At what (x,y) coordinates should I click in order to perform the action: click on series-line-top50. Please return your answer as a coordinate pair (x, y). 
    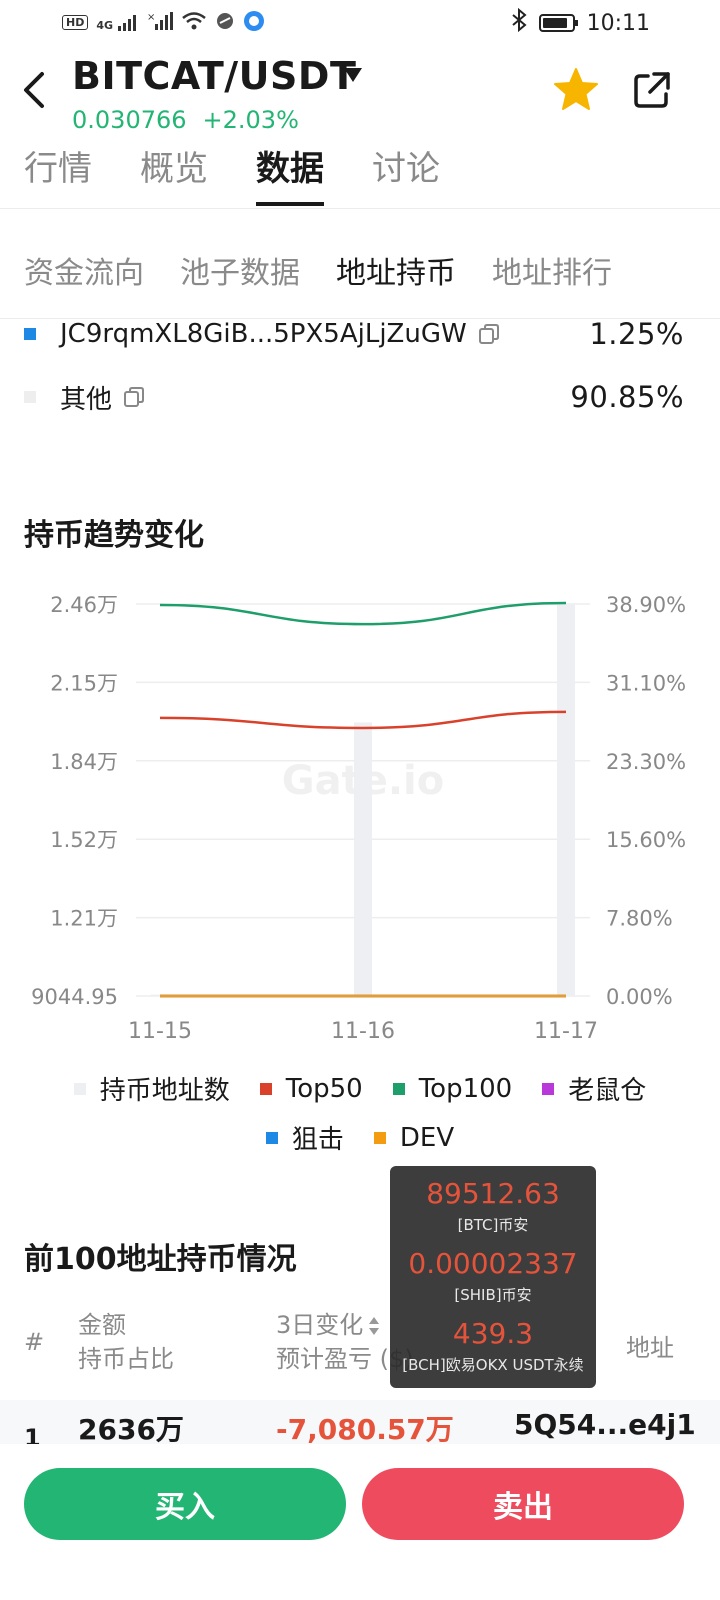
    Looking at the image, I should click on (363, 720).